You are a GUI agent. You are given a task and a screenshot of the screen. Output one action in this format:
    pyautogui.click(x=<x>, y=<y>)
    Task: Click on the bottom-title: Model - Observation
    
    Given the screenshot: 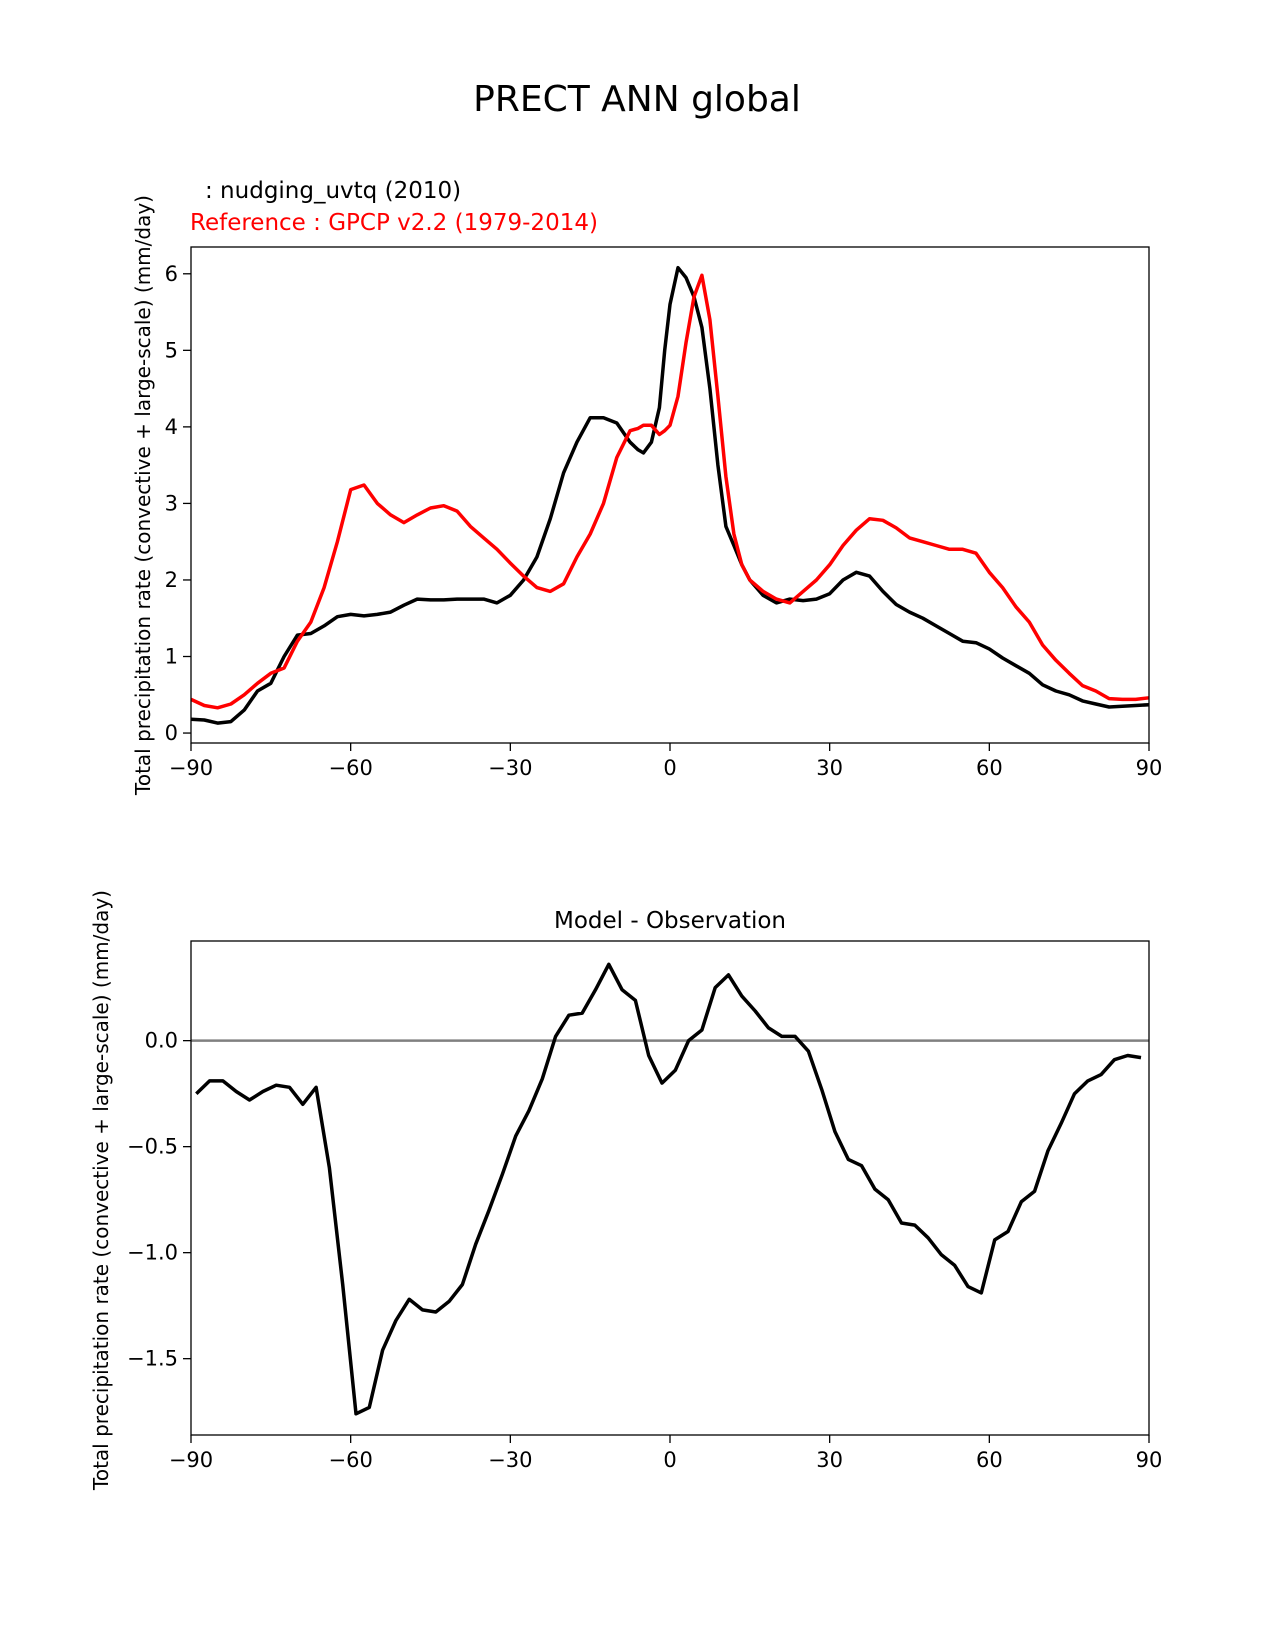 What is the action you would take?
    pyautogui.click(x=670, y=921)
    